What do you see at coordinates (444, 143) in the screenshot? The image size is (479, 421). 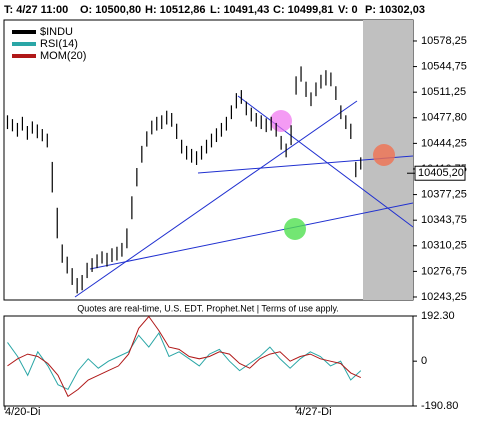 I see `y-tick-label: 10444,25` at bounding box center [444, 143].